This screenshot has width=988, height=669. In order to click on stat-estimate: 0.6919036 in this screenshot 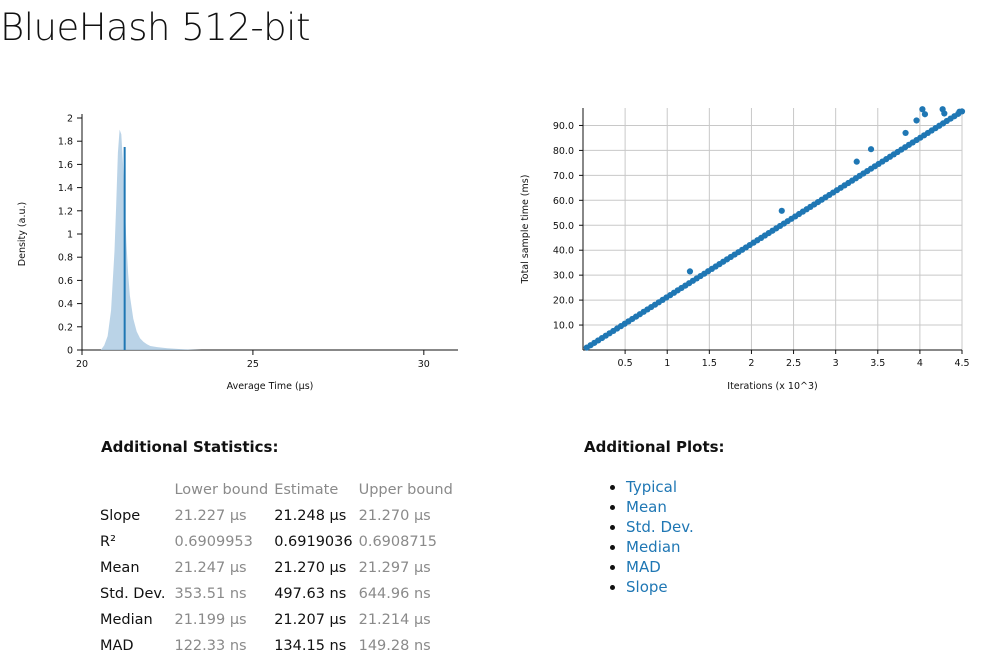, I will do `click(313, 542)`.